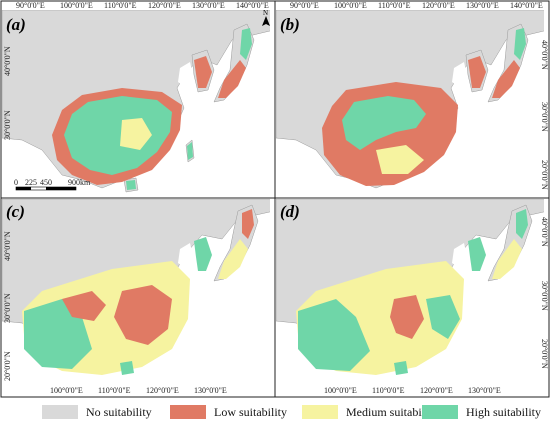 Image resolution: width=550 pixels, height=426 pixels. Describe the element at coordinates (250, 411) in the screenshot. I see `legend-label: Low suitability` at that location.